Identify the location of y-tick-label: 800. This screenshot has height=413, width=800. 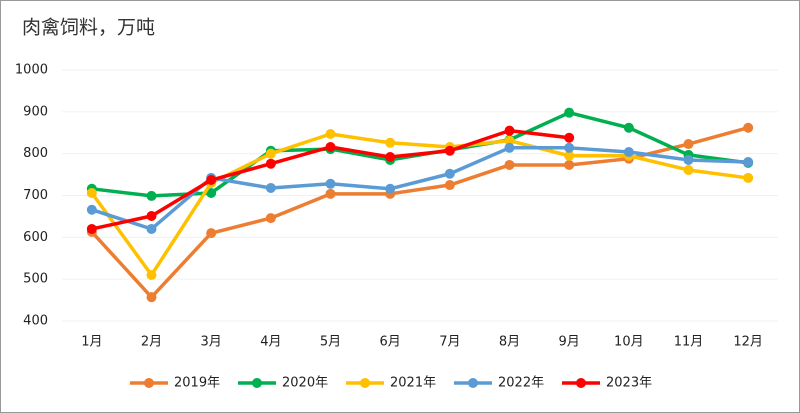
(35, 153).